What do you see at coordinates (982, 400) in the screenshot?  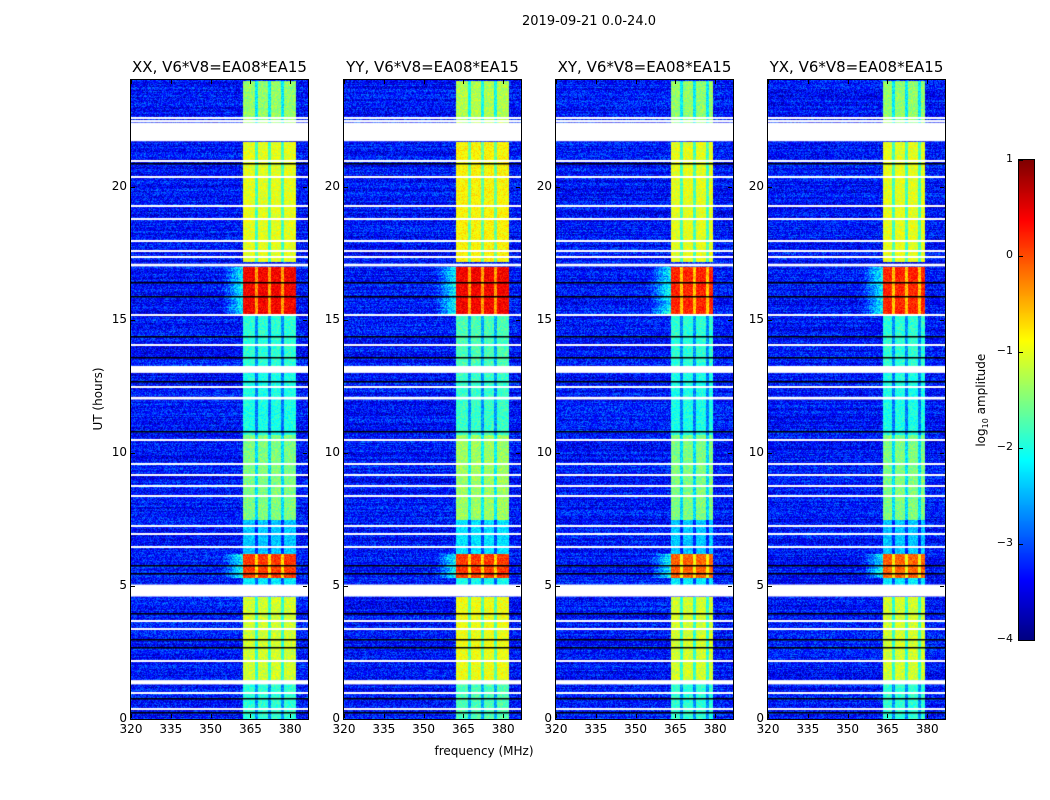 I see `colorbar-label: log10 amplitude` at bounding box center [982, 400].